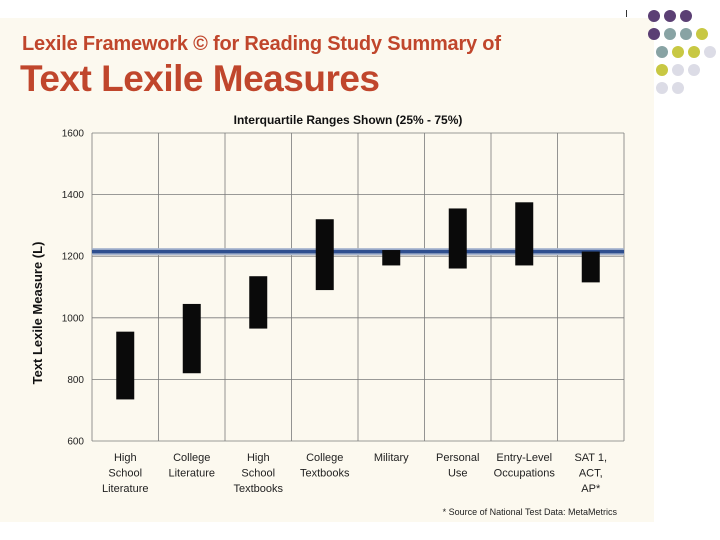 The height and width of the screenshot is (540, 720). What do you see at coordinates (348, 120) in the screenshot?
I see `chart-subtitle: Interquartile Ranges Shown (25% - 75%)` at bounding box center [348, 120].